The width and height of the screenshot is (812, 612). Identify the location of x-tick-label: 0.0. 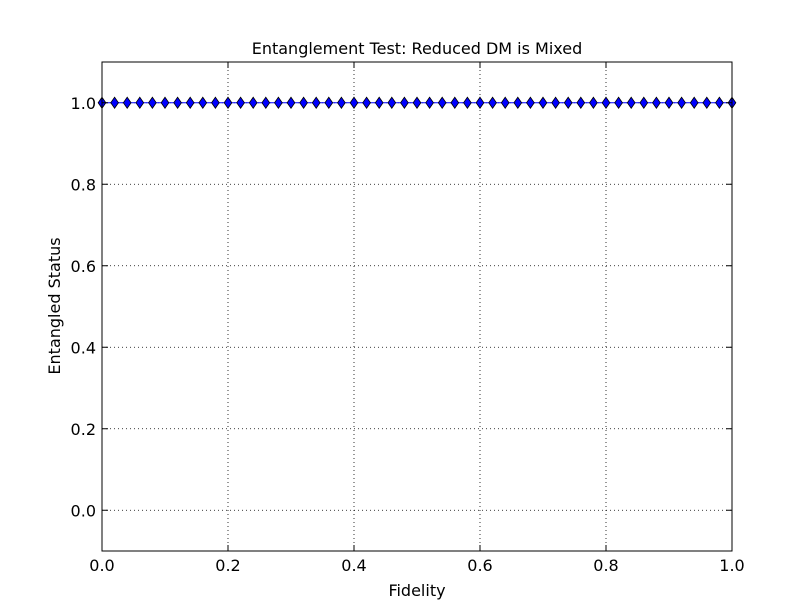
(101, 565).